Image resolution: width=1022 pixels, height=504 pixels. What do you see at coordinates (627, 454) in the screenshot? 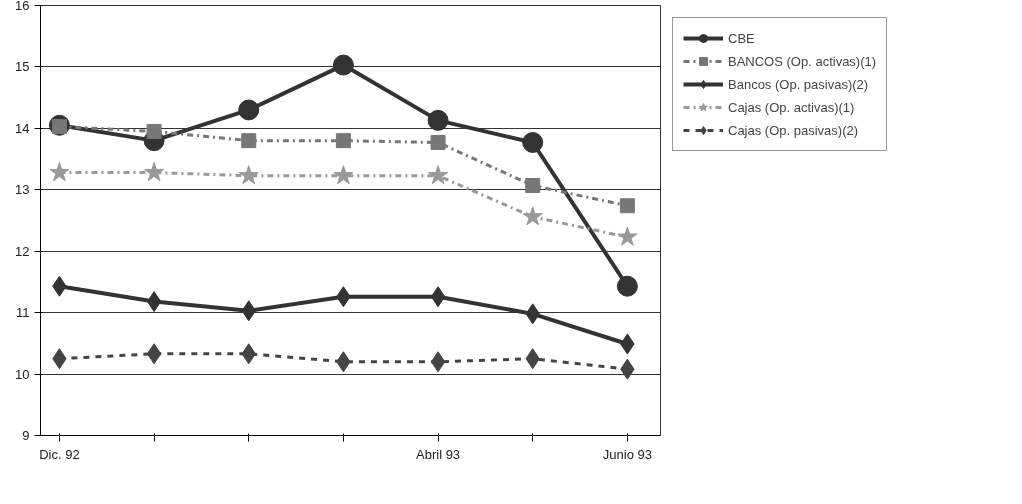
I see `x-tick-label: Junio 93` at bounding box center [627, 454].